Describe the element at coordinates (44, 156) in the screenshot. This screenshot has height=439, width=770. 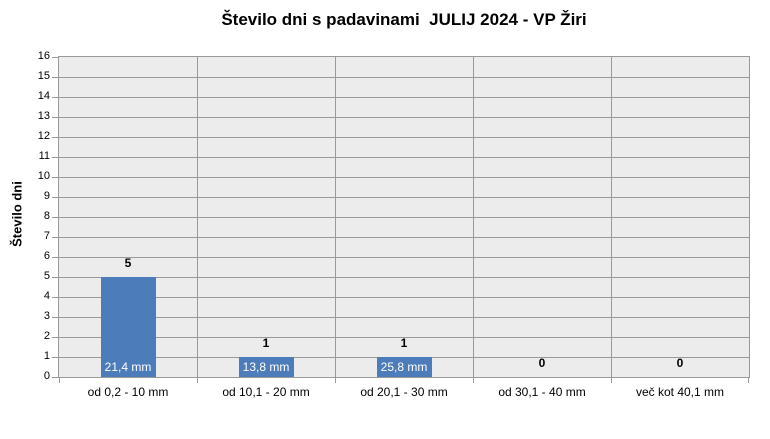
I see `y-tick-label: 11` at that location.